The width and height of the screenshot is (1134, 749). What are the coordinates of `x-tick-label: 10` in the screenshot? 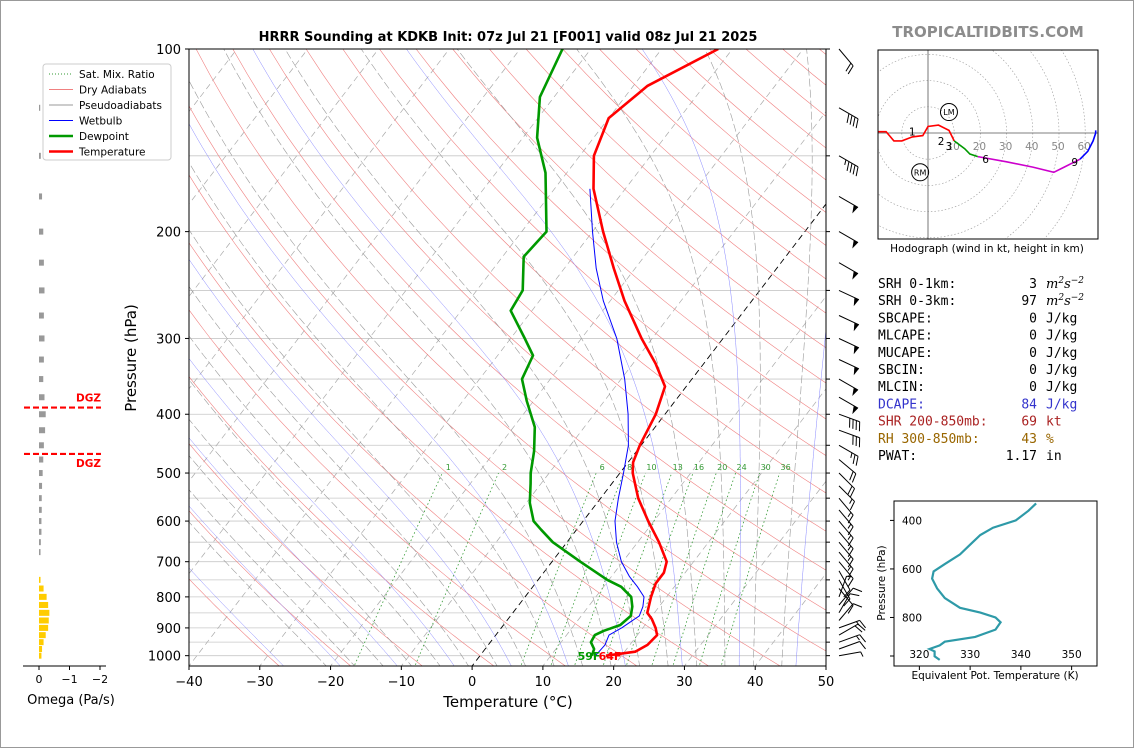 It's located at (543, 682).